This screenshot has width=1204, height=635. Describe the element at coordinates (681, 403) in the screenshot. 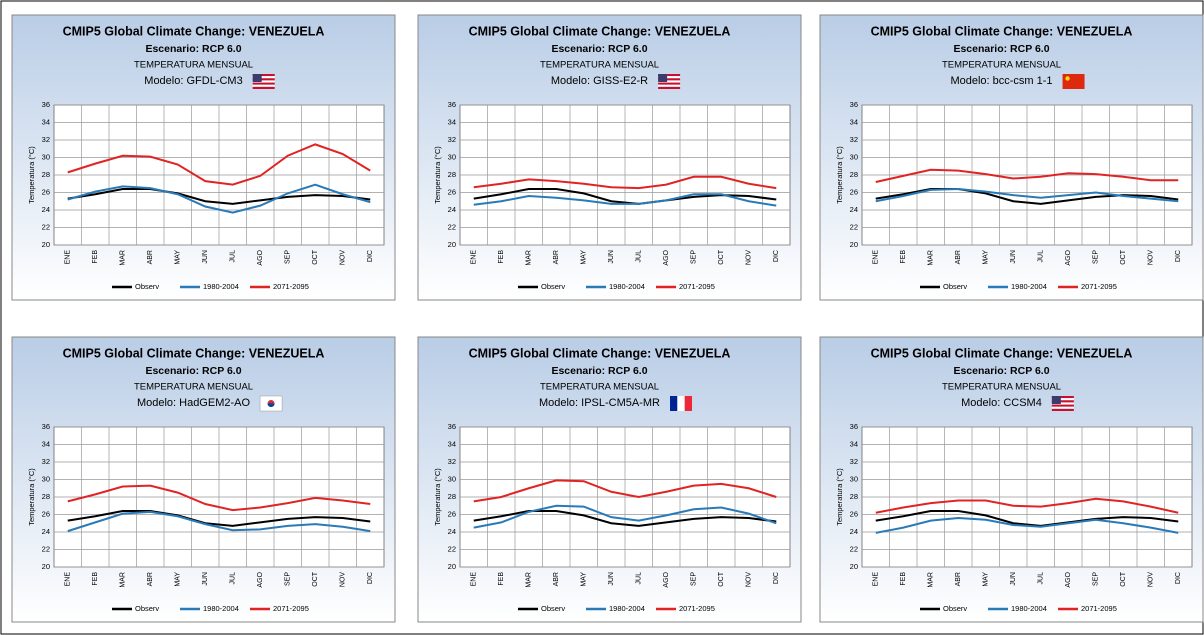

I see `flag` at that location.